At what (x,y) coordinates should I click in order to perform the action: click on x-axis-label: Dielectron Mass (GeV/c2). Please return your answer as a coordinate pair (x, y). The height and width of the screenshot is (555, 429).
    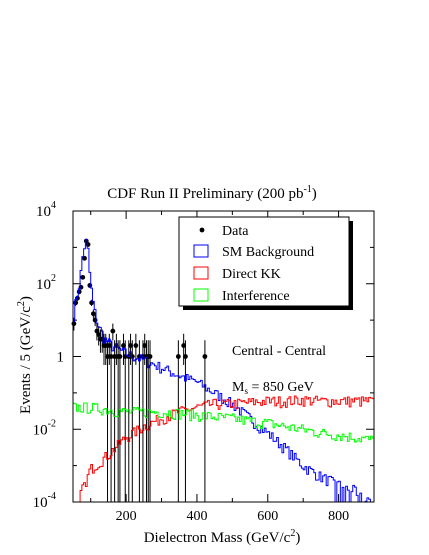
    Looking at the image, I should click on (222, 537).